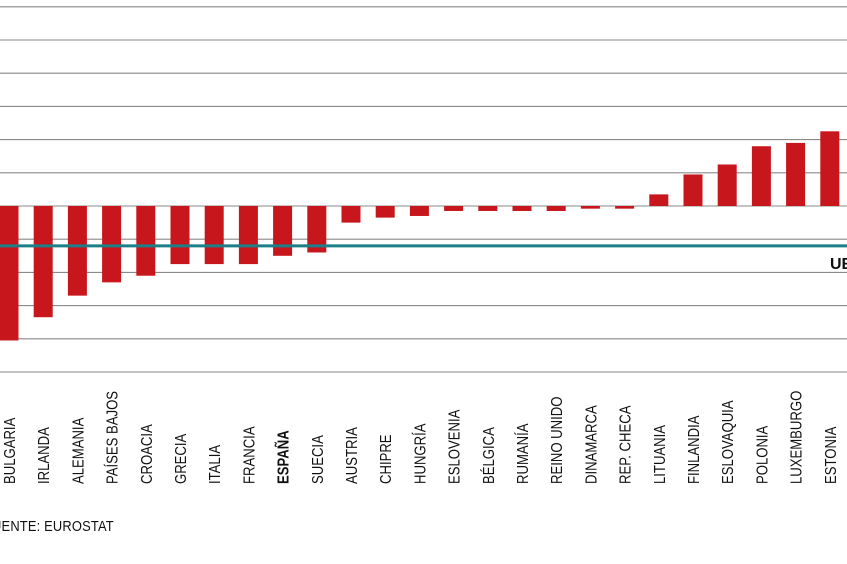 This screenshot has width=847, height=564. What do you see at coordinates (625, 444) in the screenshot?
I see `category-label: REP. CHECA` at bounding box center [625, 444].